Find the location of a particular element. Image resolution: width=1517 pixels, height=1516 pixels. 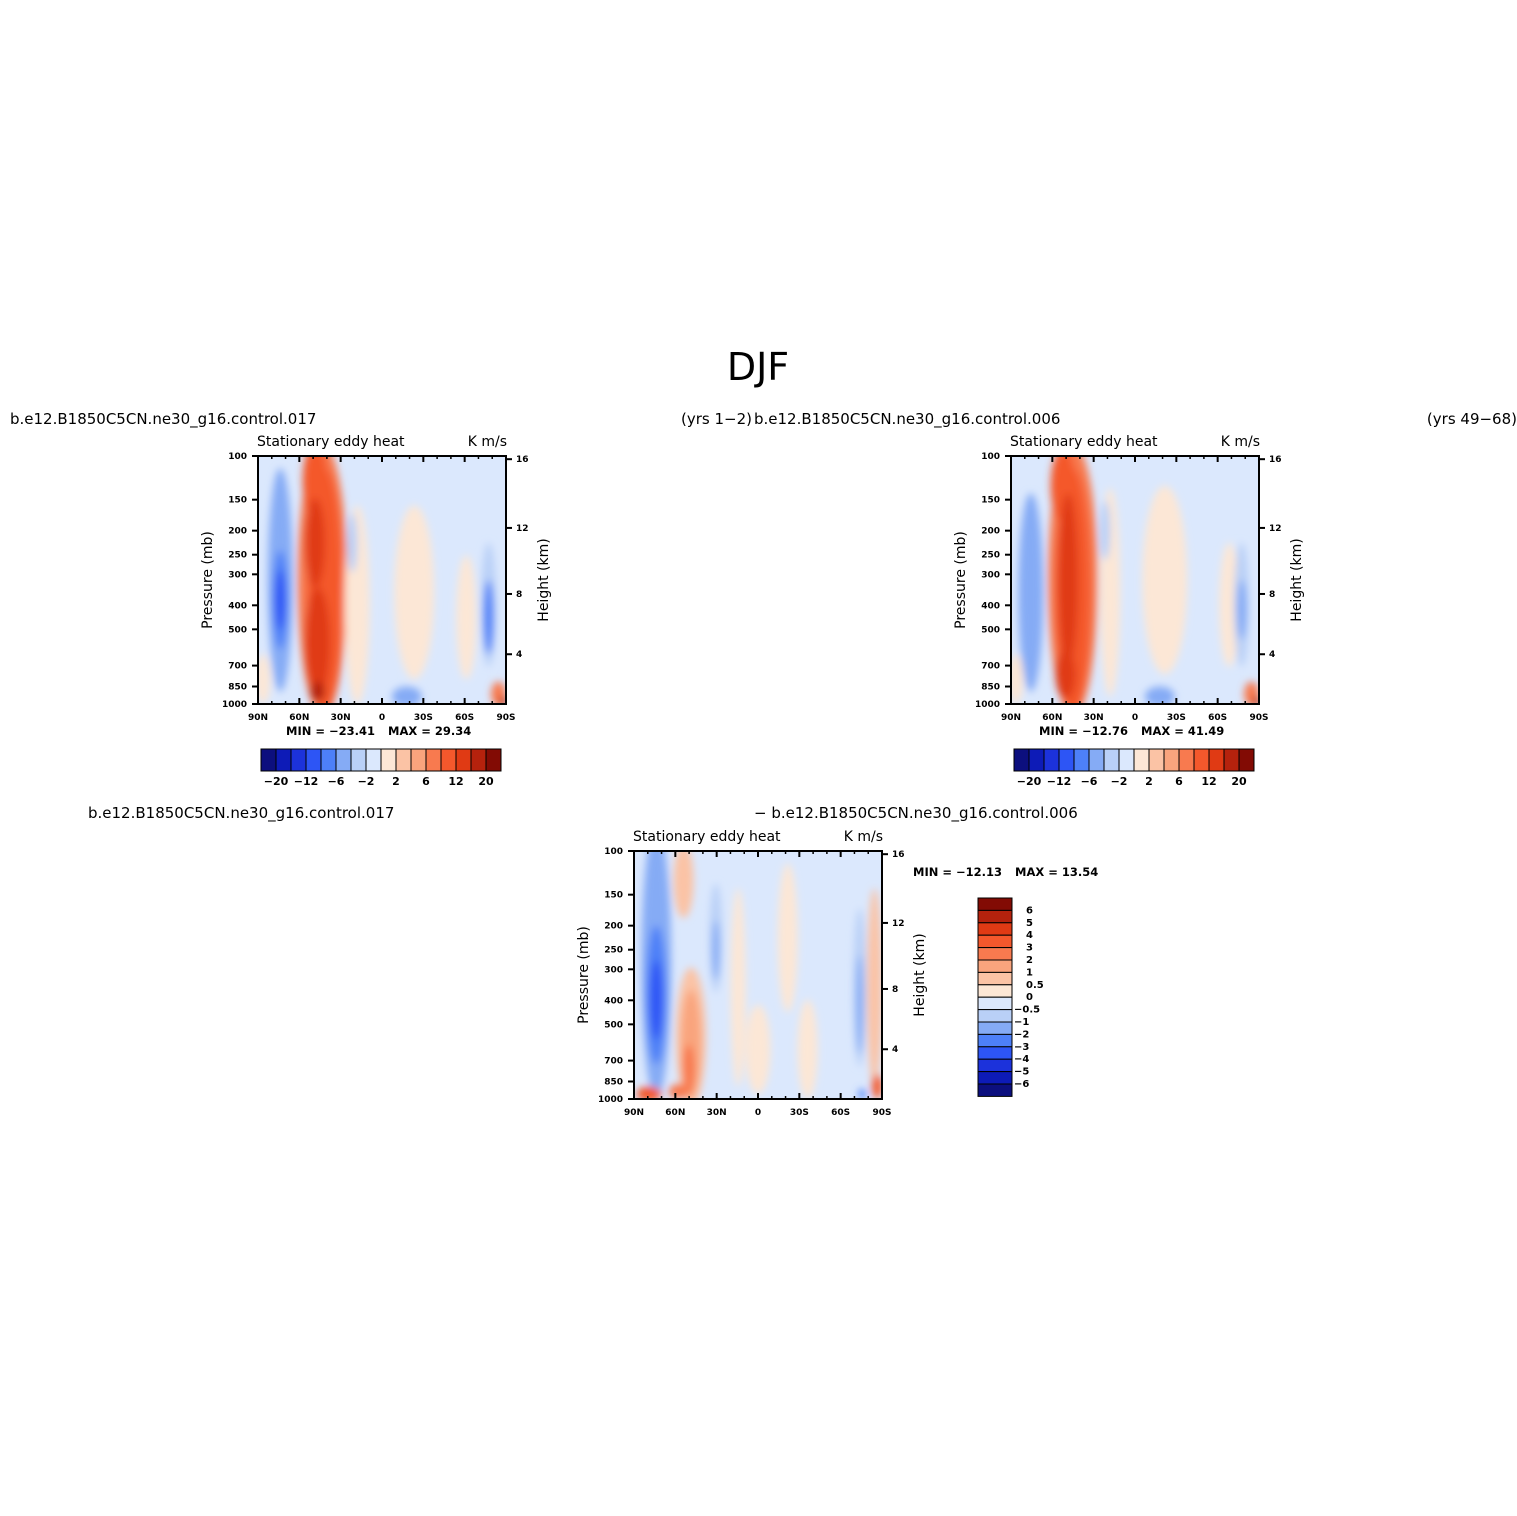

panel-3-ytick-right-label: 8 is located at coordinates (895, 990).